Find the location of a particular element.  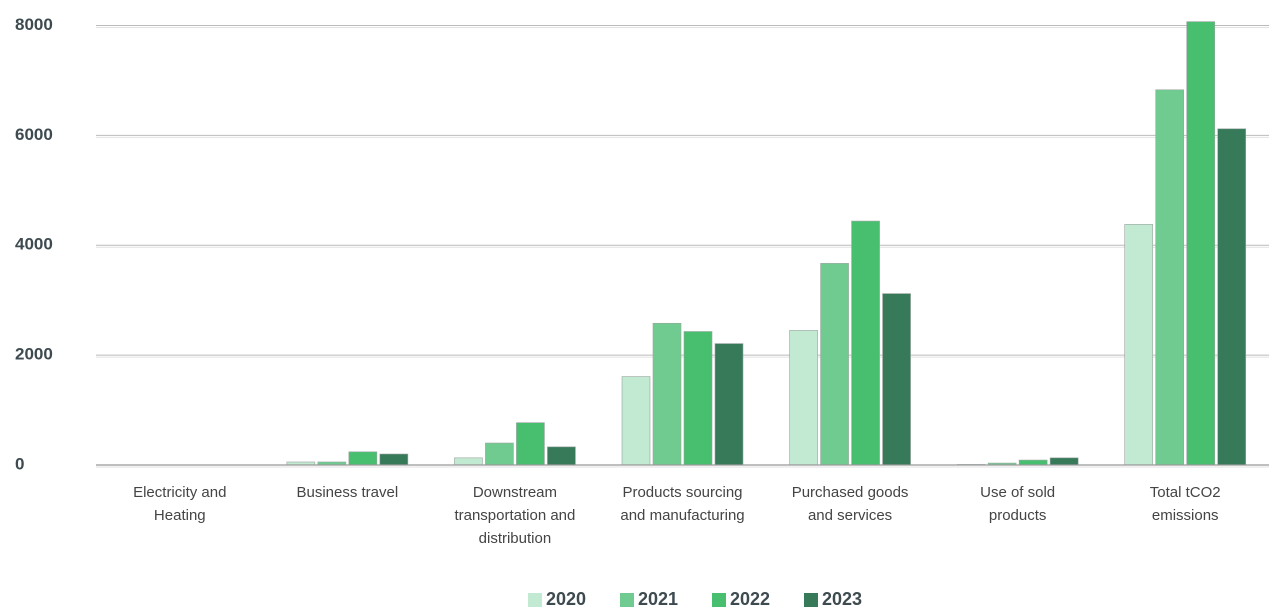

y-tick-label: 8000 is located at coordinates (34, 24).